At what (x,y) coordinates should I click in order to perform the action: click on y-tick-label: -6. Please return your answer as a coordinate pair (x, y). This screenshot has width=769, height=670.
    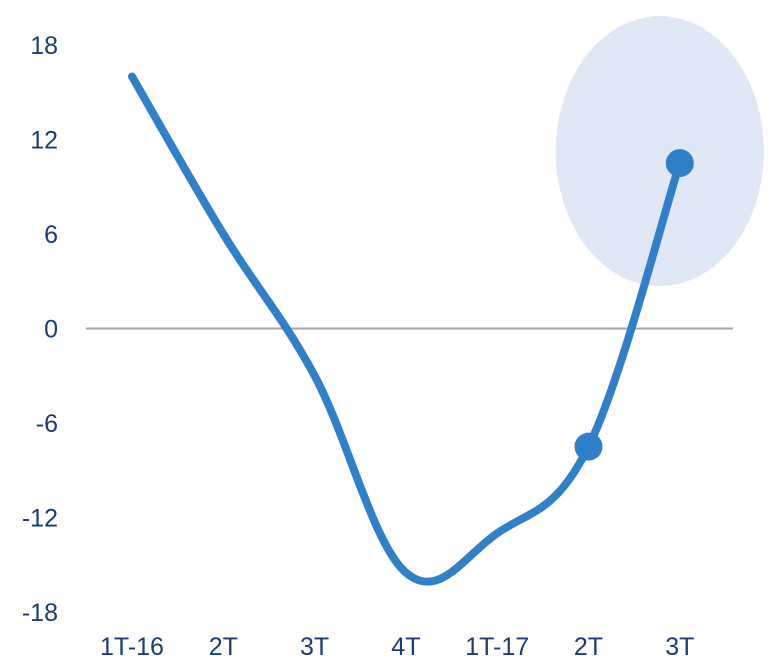
    Looking at the image, I should click on (47, 424).